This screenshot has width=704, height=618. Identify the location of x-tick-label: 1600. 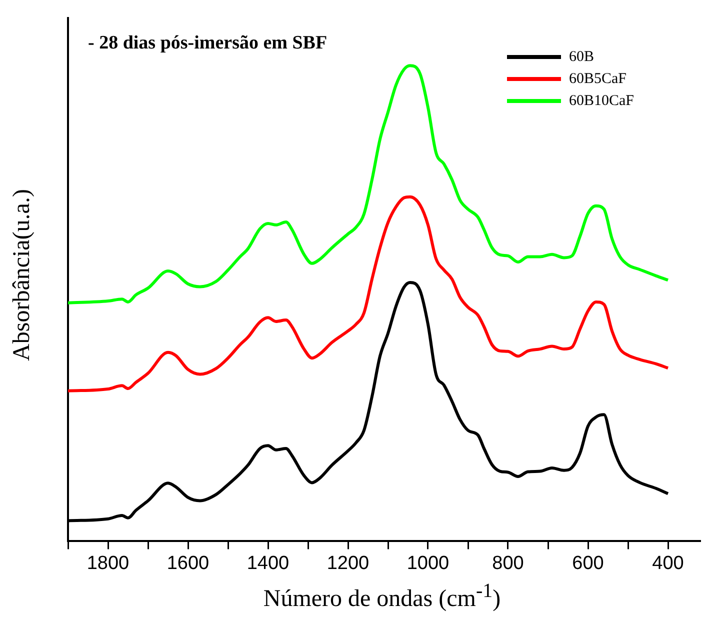
(188, 563).